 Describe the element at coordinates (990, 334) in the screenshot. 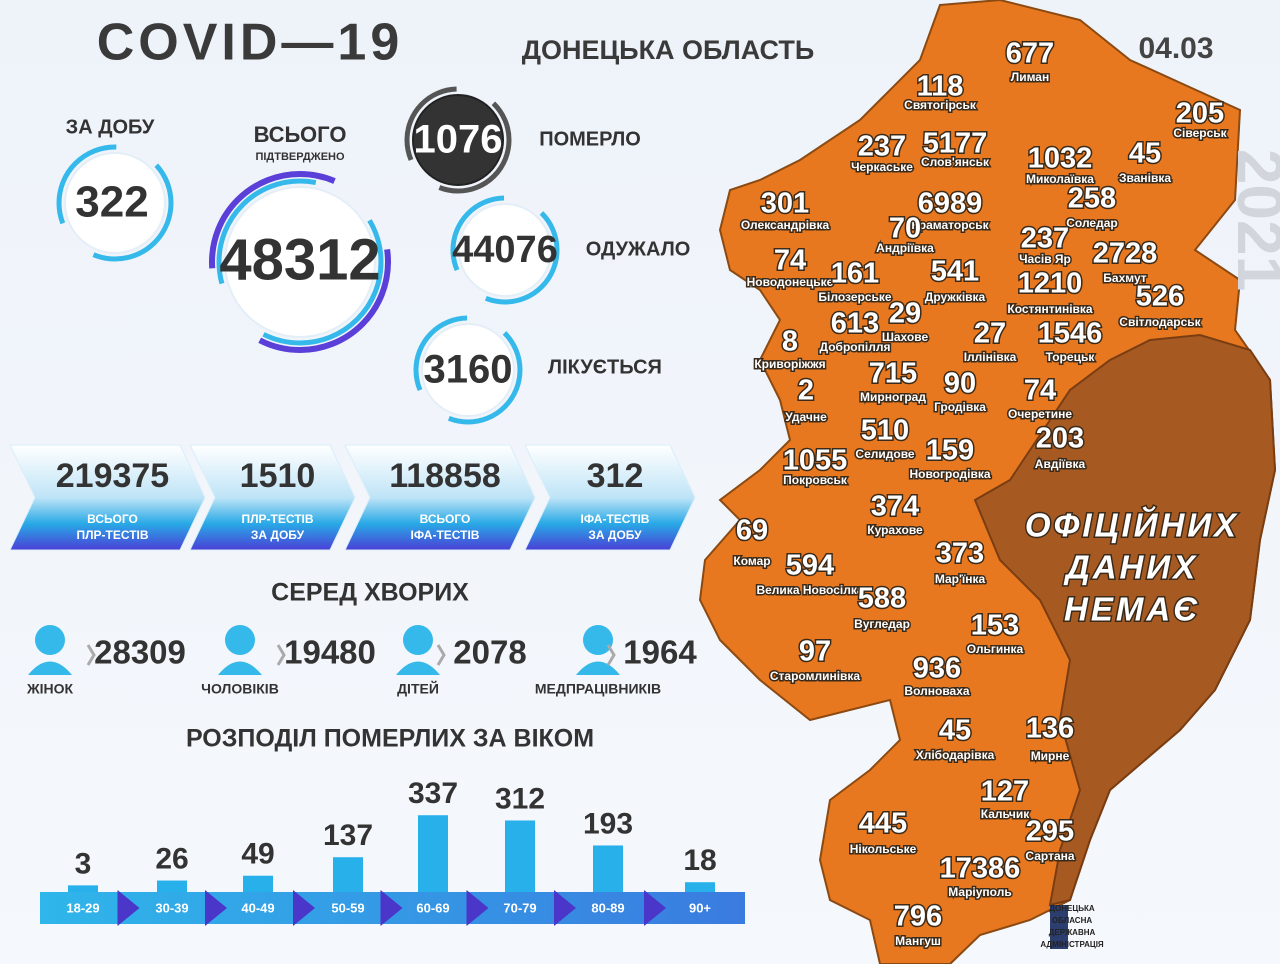

I see `city-value: 27` at that location.